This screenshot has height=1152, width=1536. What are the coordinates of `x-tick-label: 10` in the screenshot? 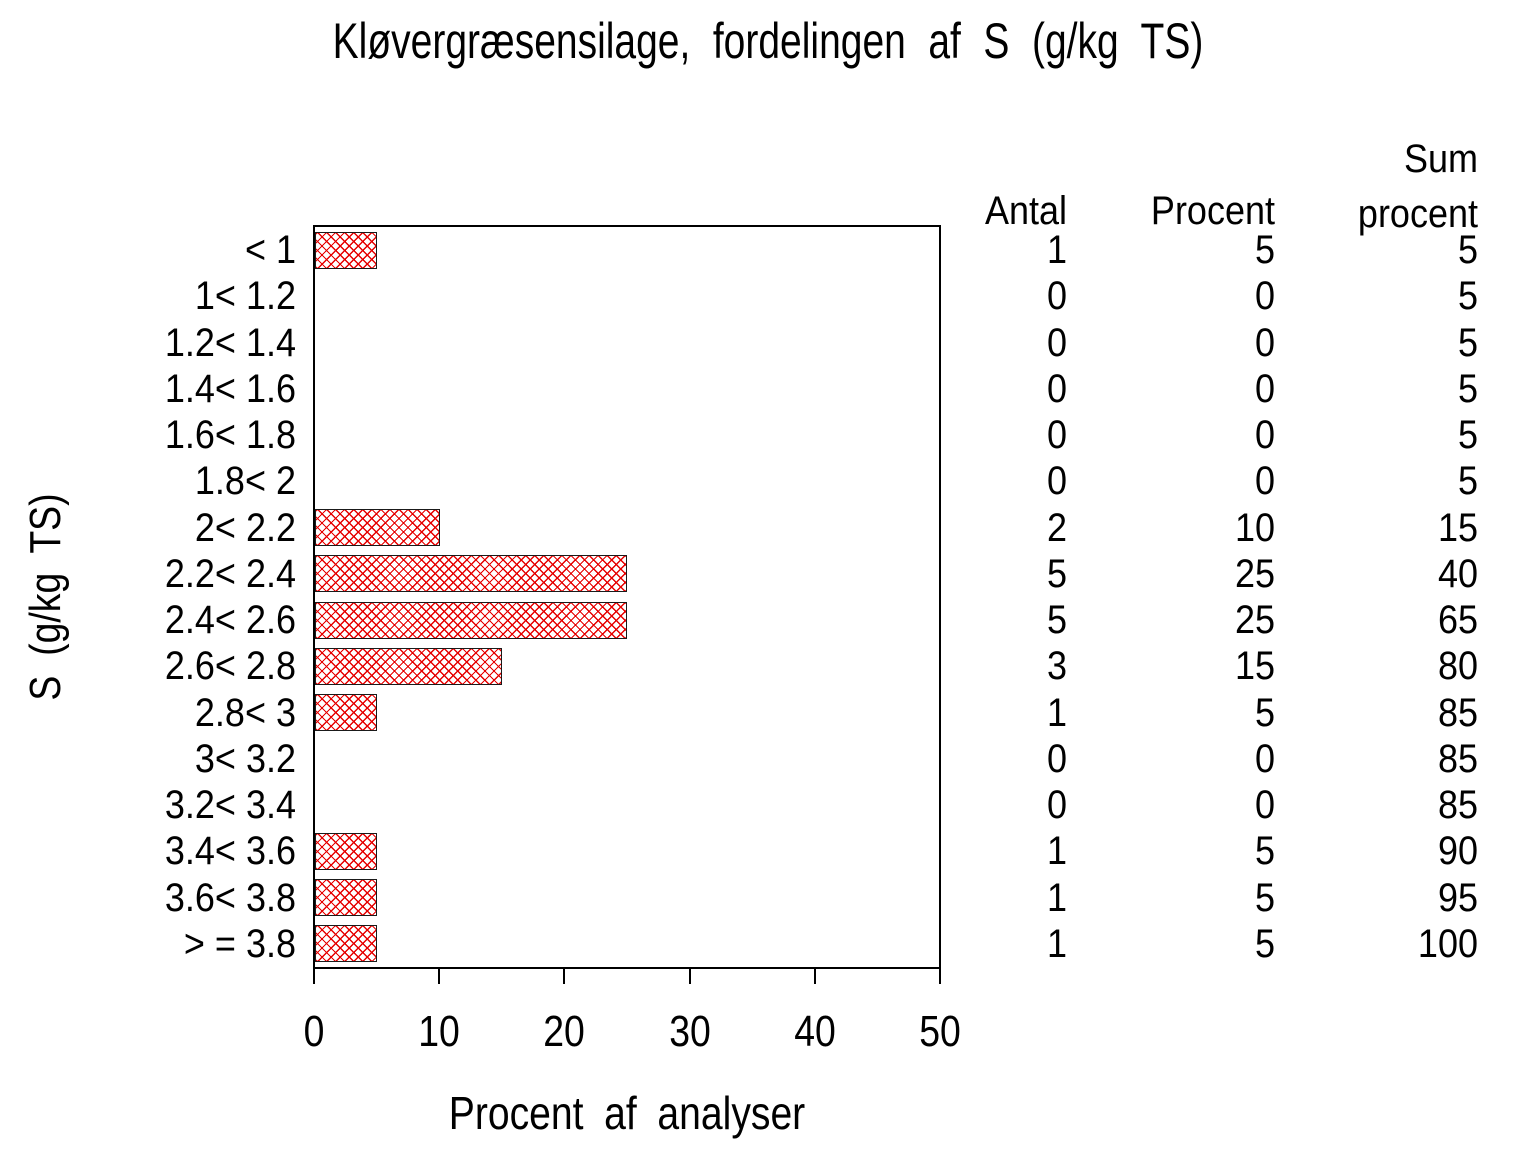 It's located at (439, 1031).